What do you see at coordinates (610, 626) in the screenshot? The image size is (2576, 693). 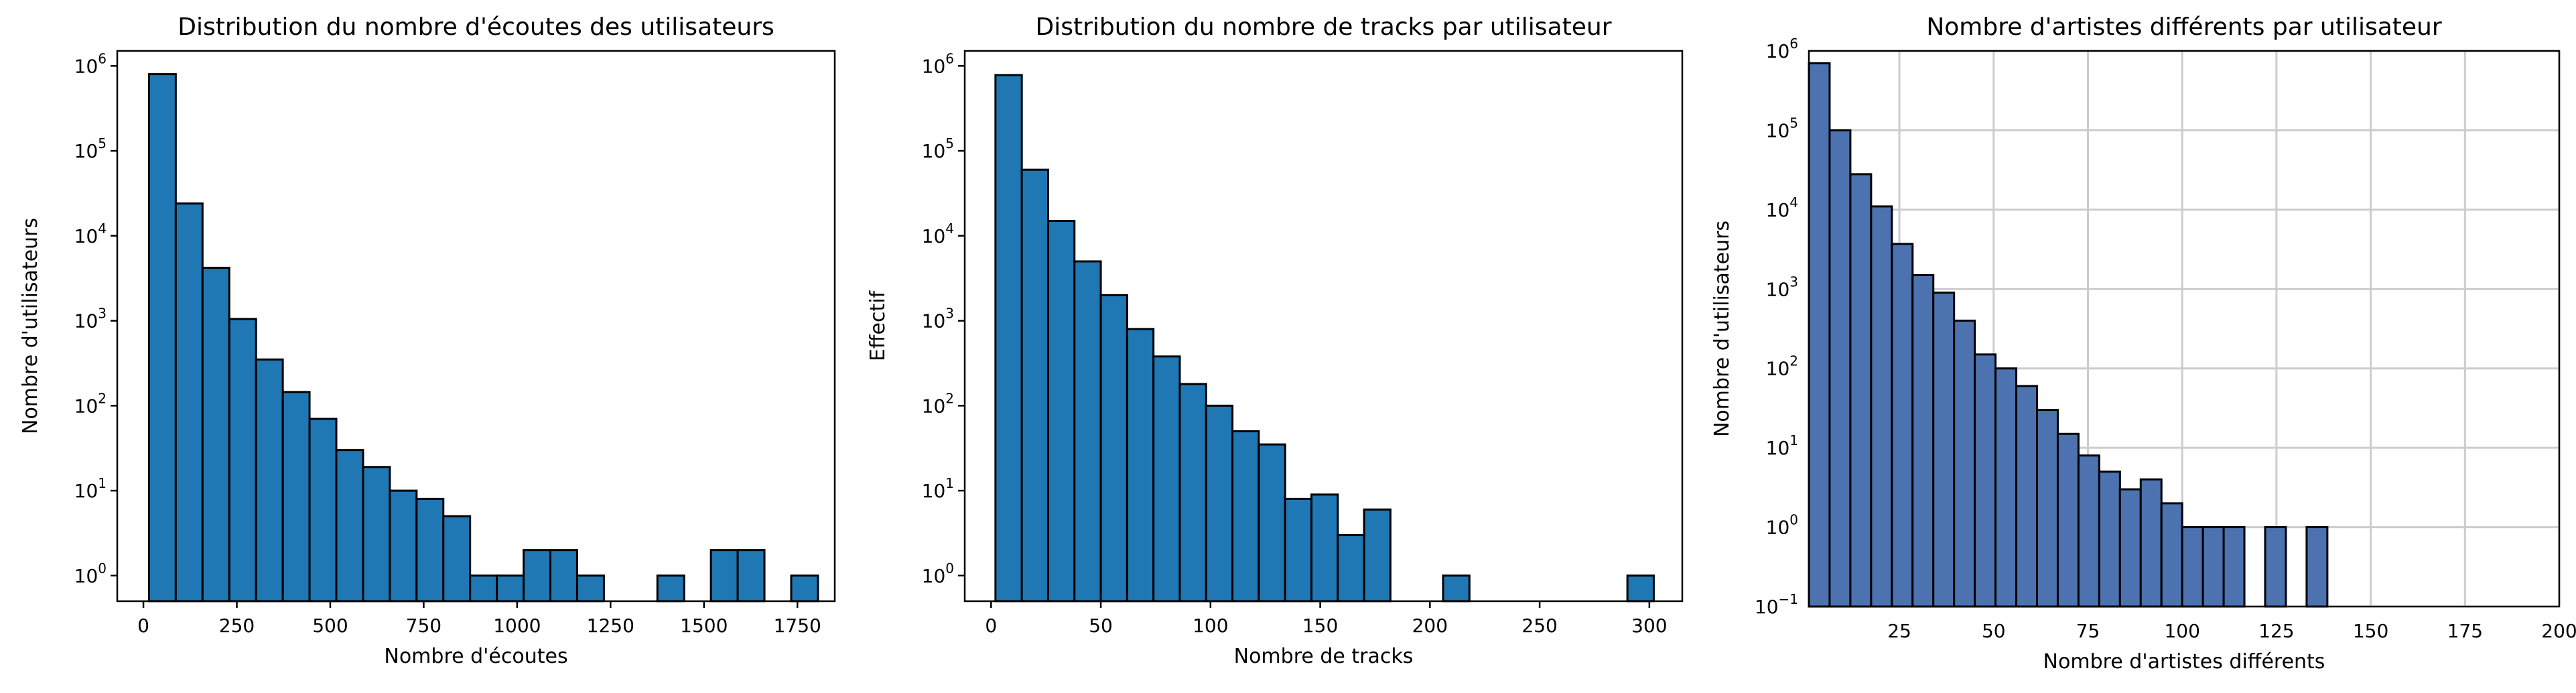 I see `x-tick-label: 1250` at bounding box center [610, 626].